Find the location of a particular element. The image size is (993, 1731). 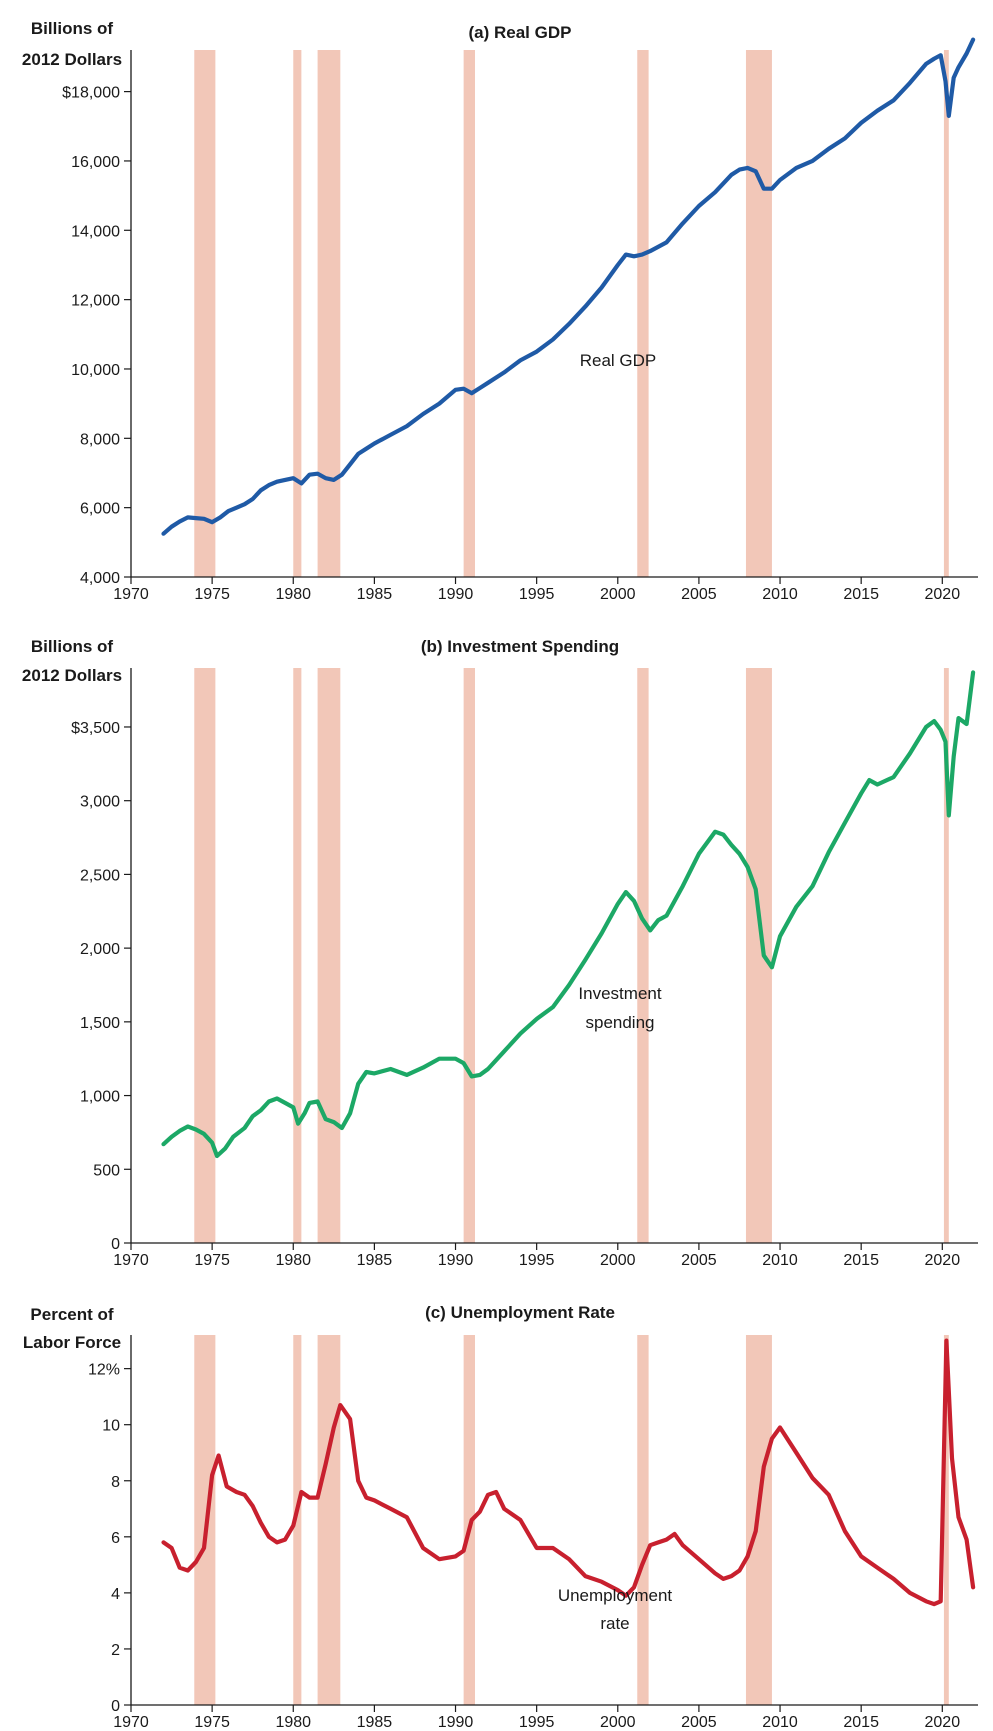

series-annotation: spending is located at coordinates (619, 1022).